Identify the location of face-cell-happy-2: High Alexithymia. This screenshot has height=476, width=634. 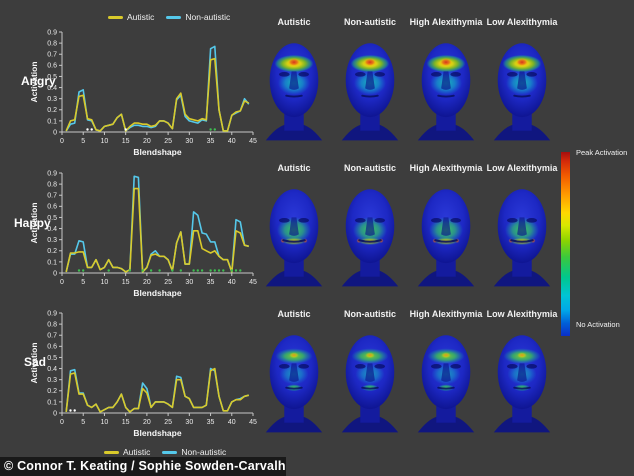
(446, 219).